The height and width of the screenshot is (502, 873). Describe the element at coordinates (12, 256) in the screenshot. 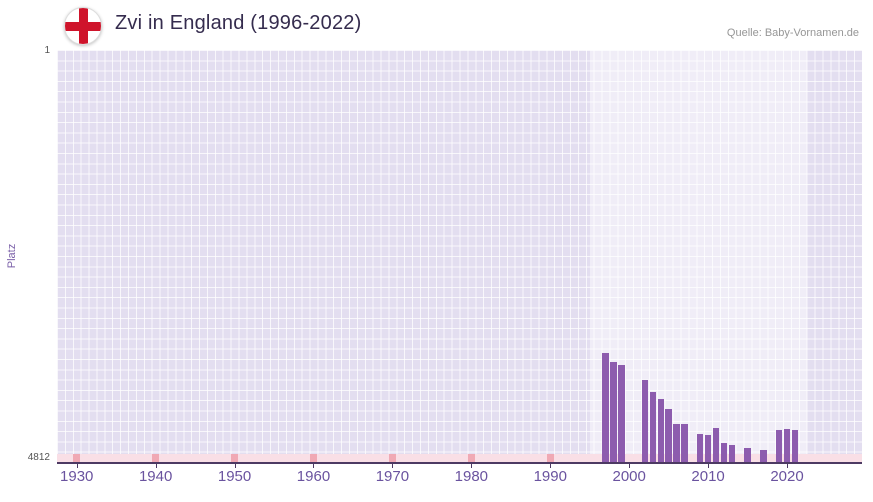

I see `y-axis-label: Platz` at that location.